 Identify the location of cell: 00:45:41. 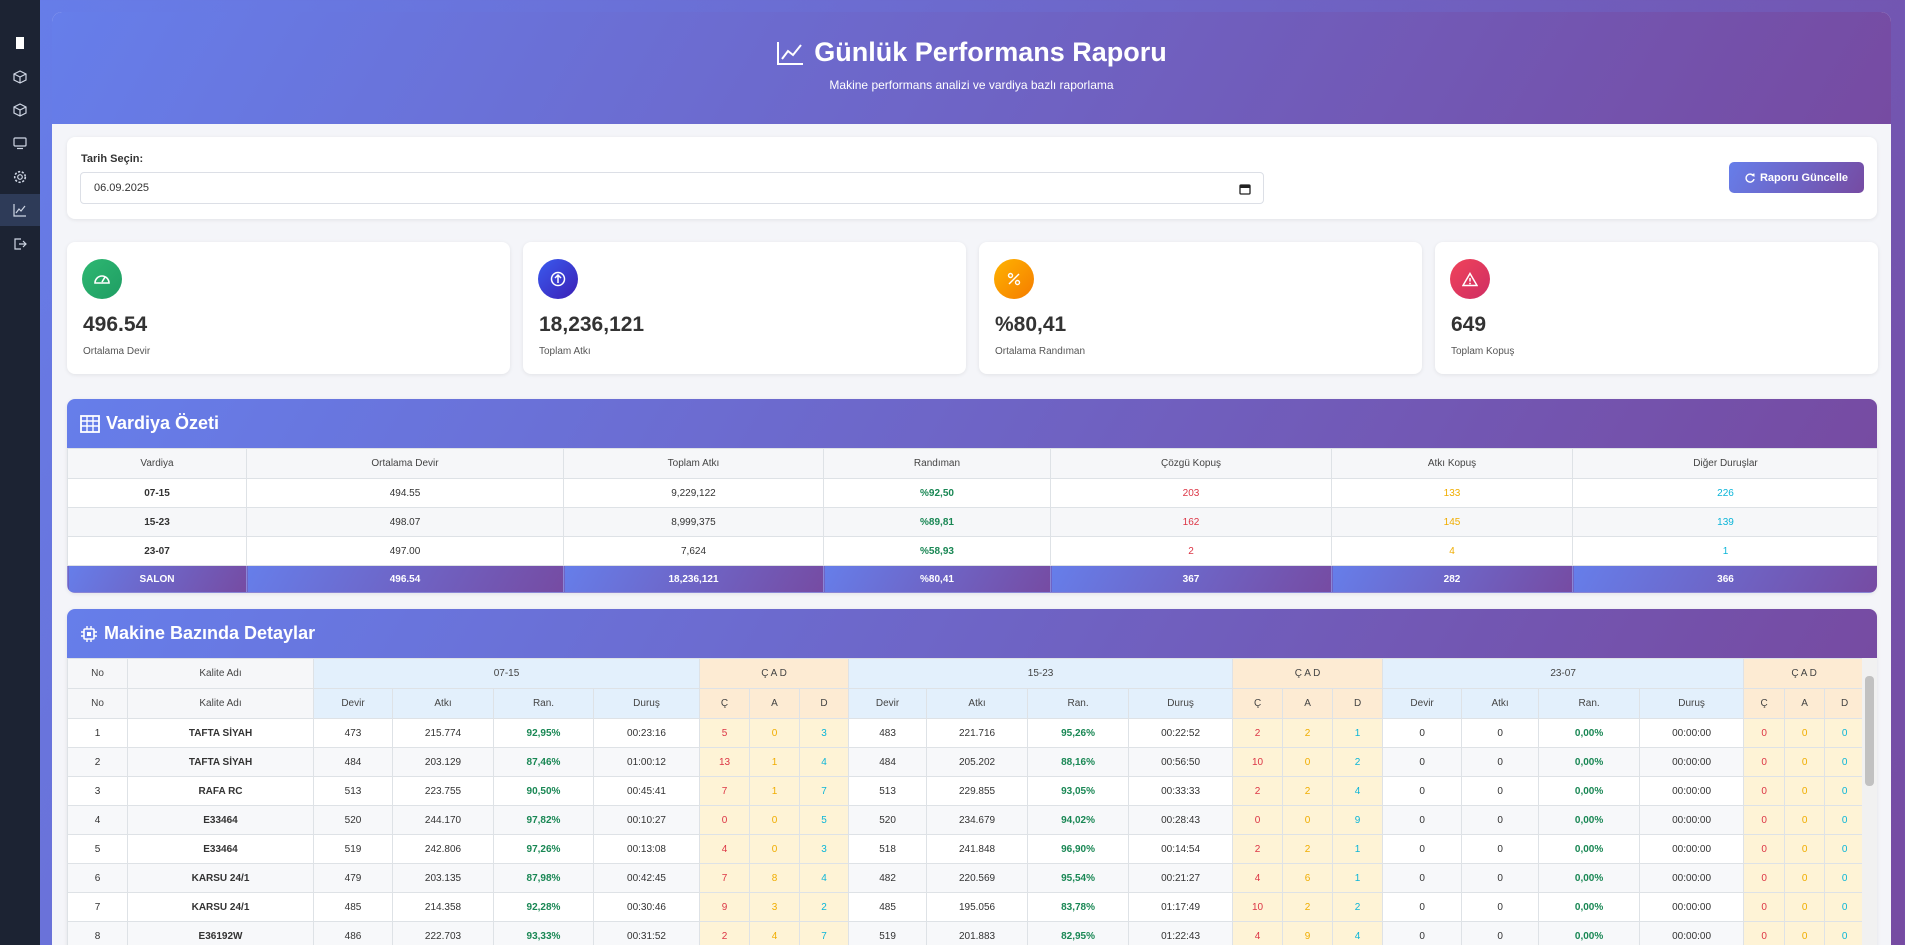
(646, 791).